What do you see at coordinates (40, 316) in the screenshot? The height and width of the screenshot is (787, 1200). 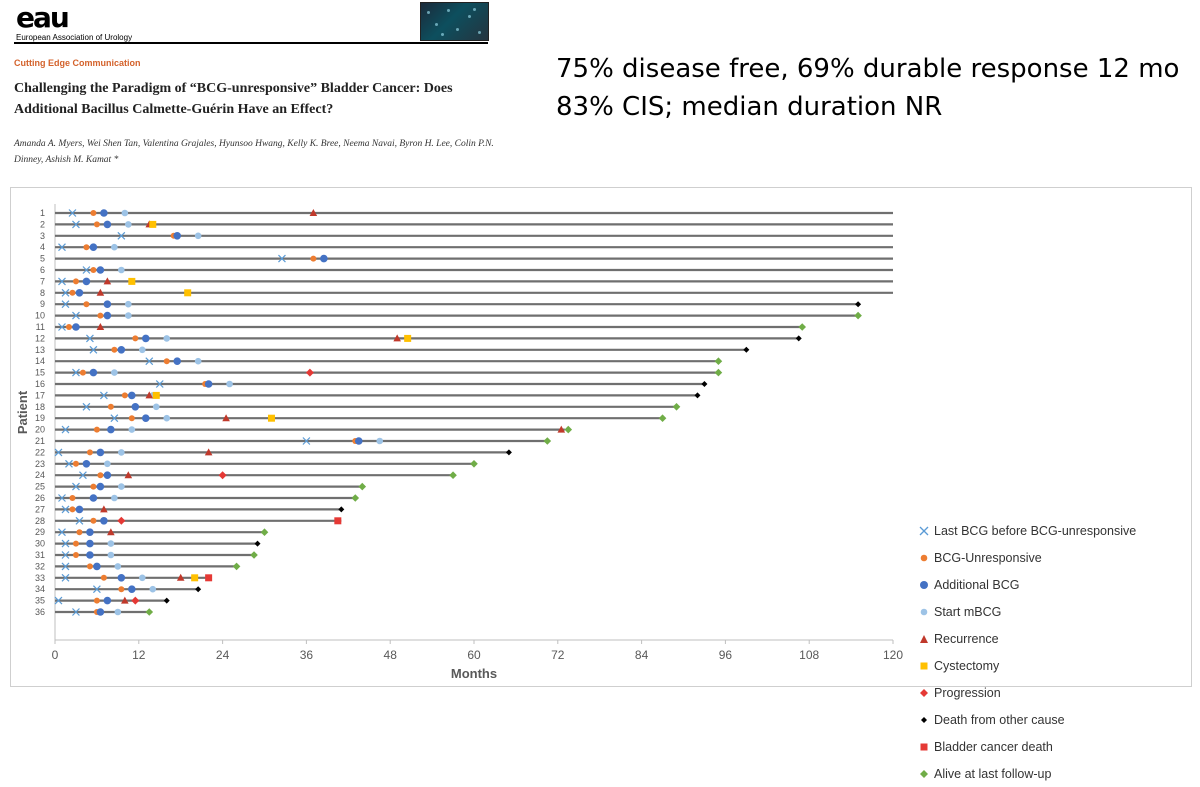 I see `patient-label: 10` at bounding box center [40, 316].